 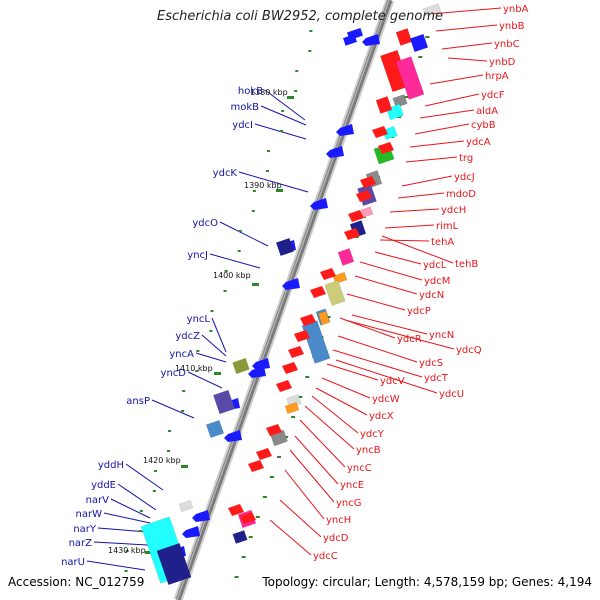 I want to click on leader-line-ydcP, so click(x=376, y=302).